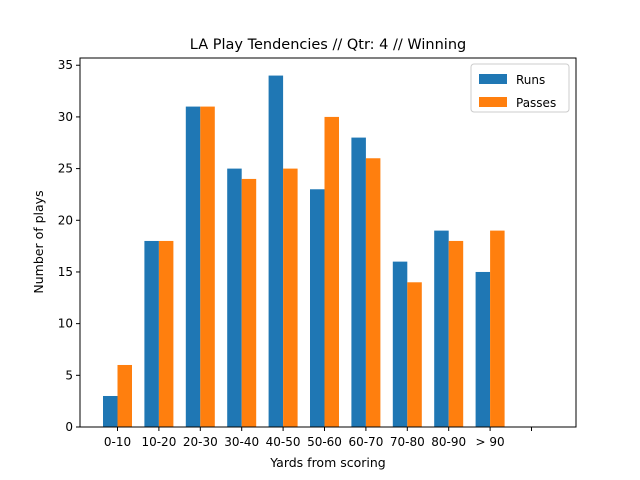 The height and width of the screenshot is (480, 640). What do you see at coordinates (65, 324) in the screenshot?
I see `y-tick-label: 10` at bounding box center [65, 324].